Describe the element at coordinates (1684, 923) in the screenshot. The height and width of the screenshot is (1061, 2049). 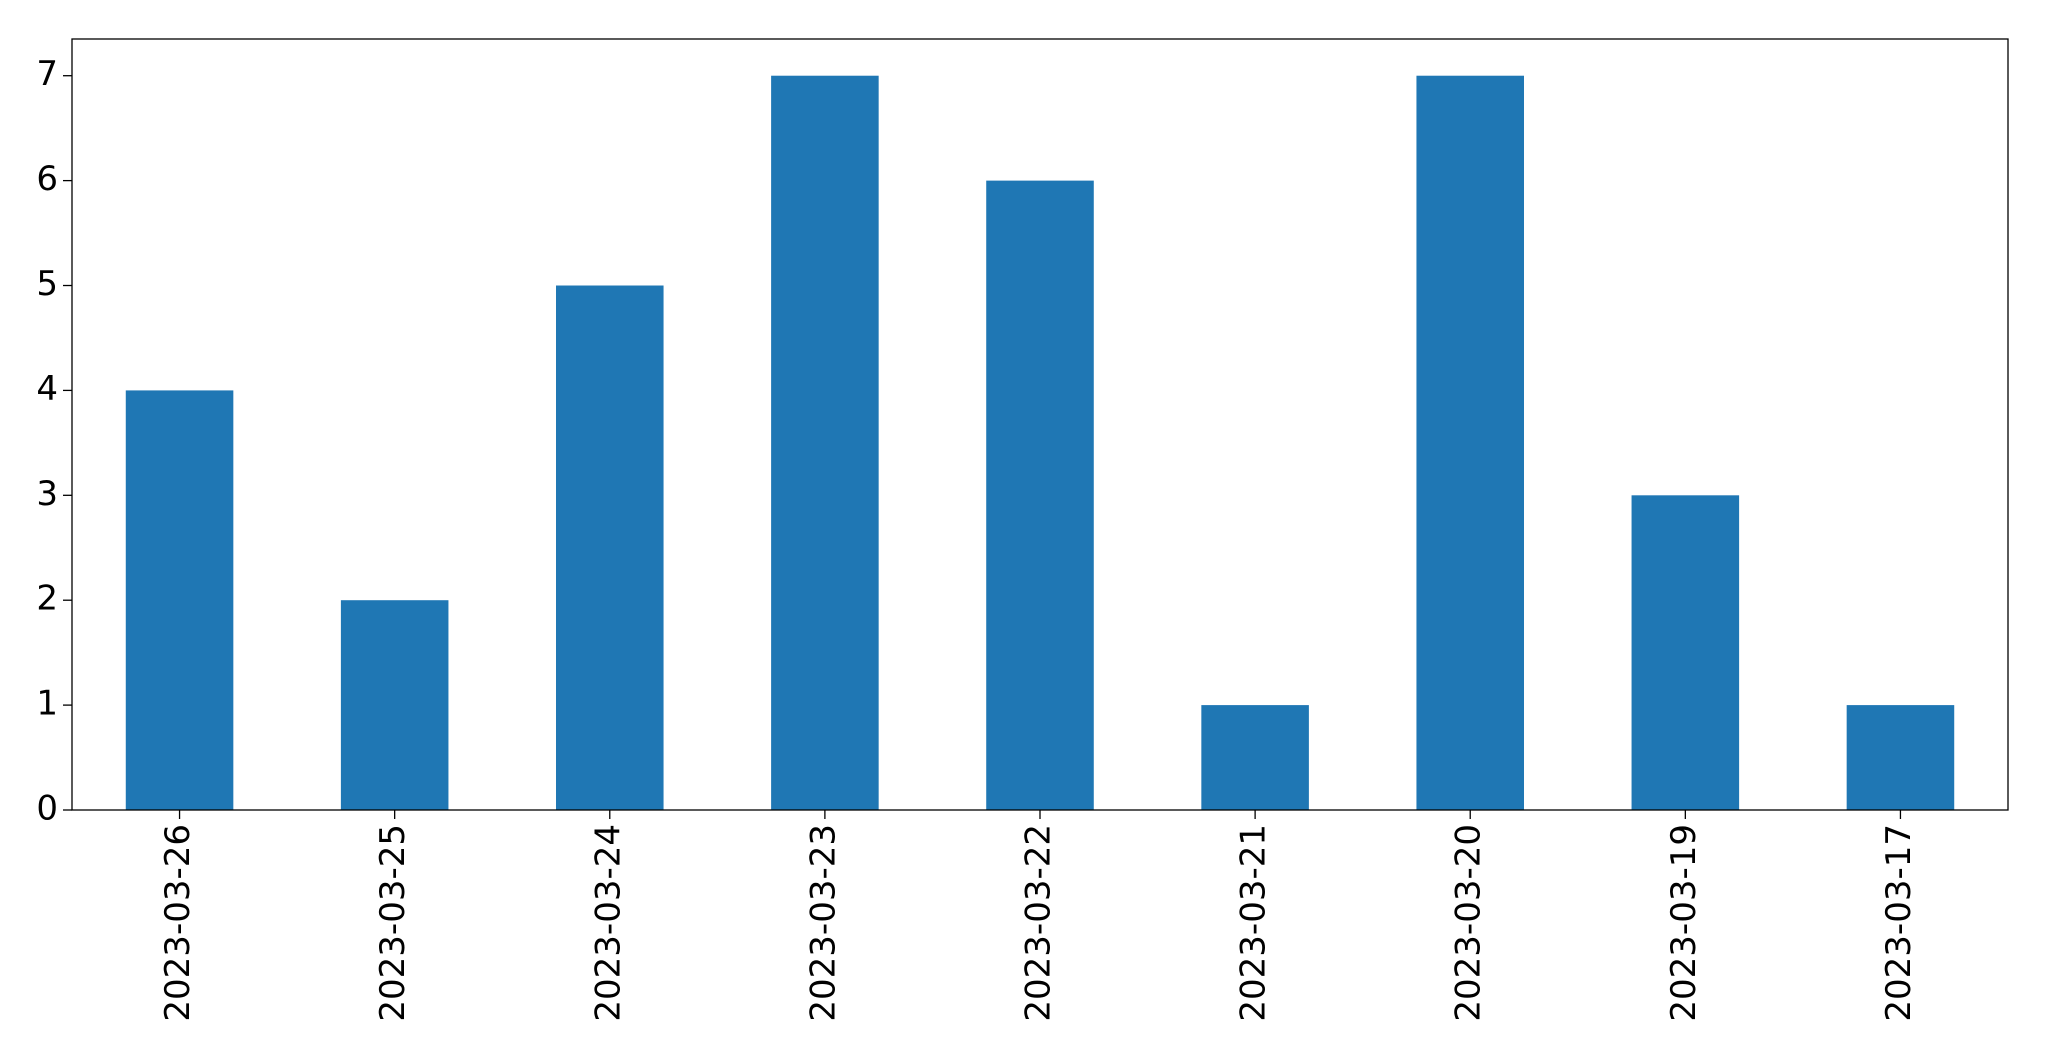
I see `x-tick-label: 2023-03-19` at that location.